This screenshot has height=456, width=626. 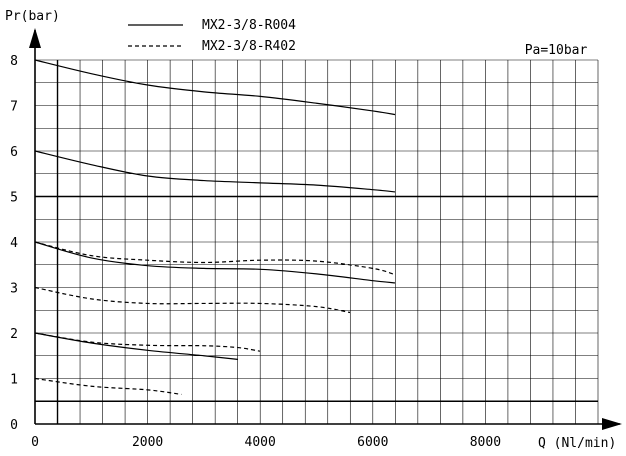 I want to click on y-axis-title: Pr(bar), so click(x=32, y=16).